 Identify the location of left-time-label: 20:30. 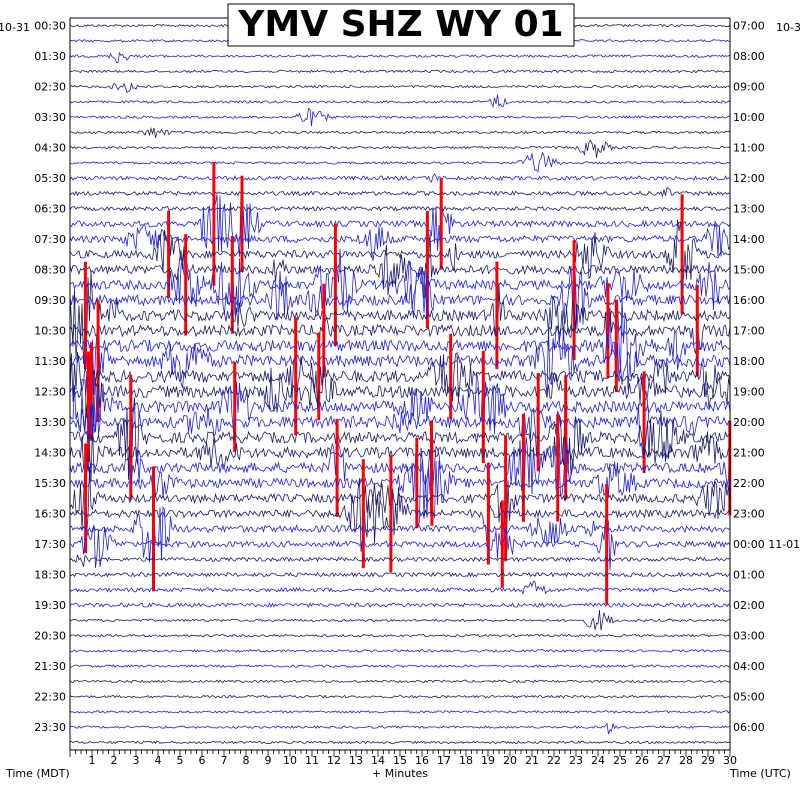
(50, 636).